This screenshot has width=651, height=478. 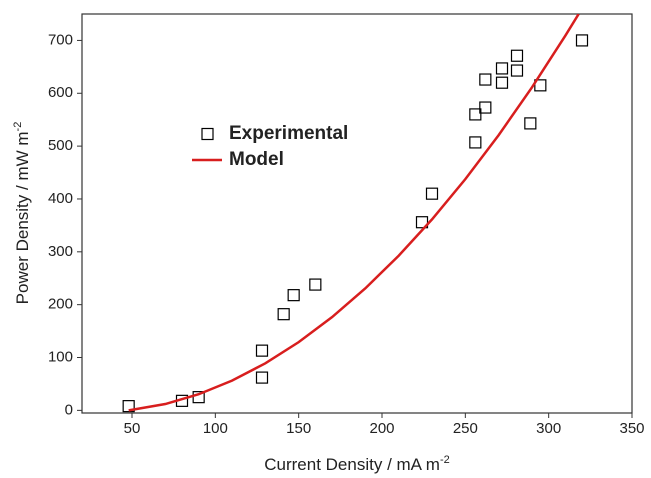 I want to click on legend-label: Model, so click(x=256, y=159).